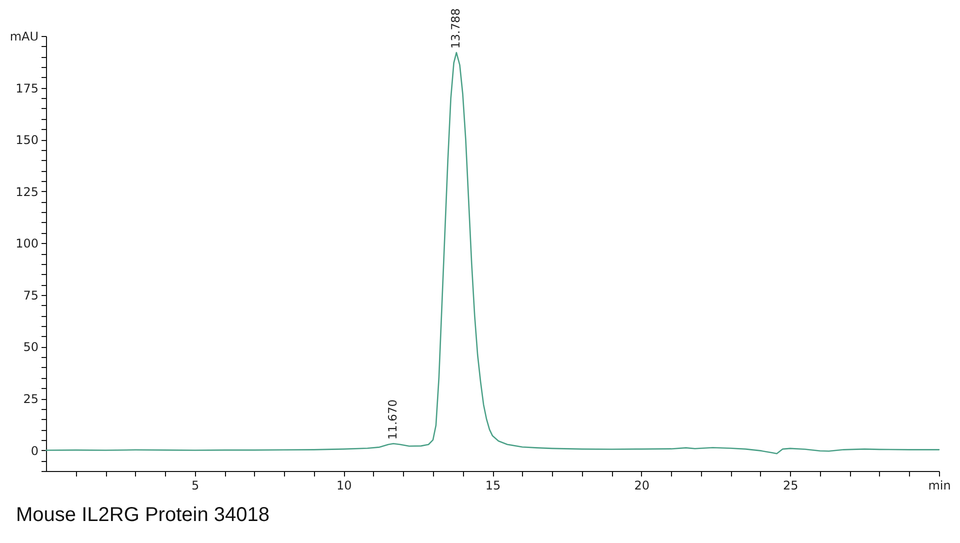 Image resolution: width=960 pixels, height=543 pixels. What do you see at coordinates (30, 295) in the screenshot?
I see `y-tick-label: 75` at bounding box center [30, 295].